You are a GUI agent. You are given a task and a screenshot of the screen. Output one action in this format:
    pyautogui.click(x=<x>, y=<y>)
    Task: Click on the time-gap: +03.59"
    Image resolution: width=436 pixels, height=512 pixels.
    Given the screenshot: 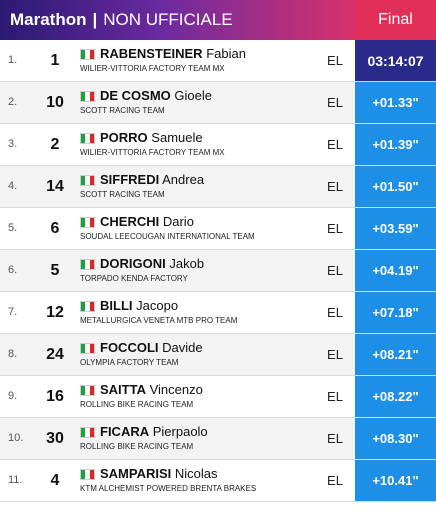 What is the action you would take?
    pyautogui.click(x=395, y=228)
    